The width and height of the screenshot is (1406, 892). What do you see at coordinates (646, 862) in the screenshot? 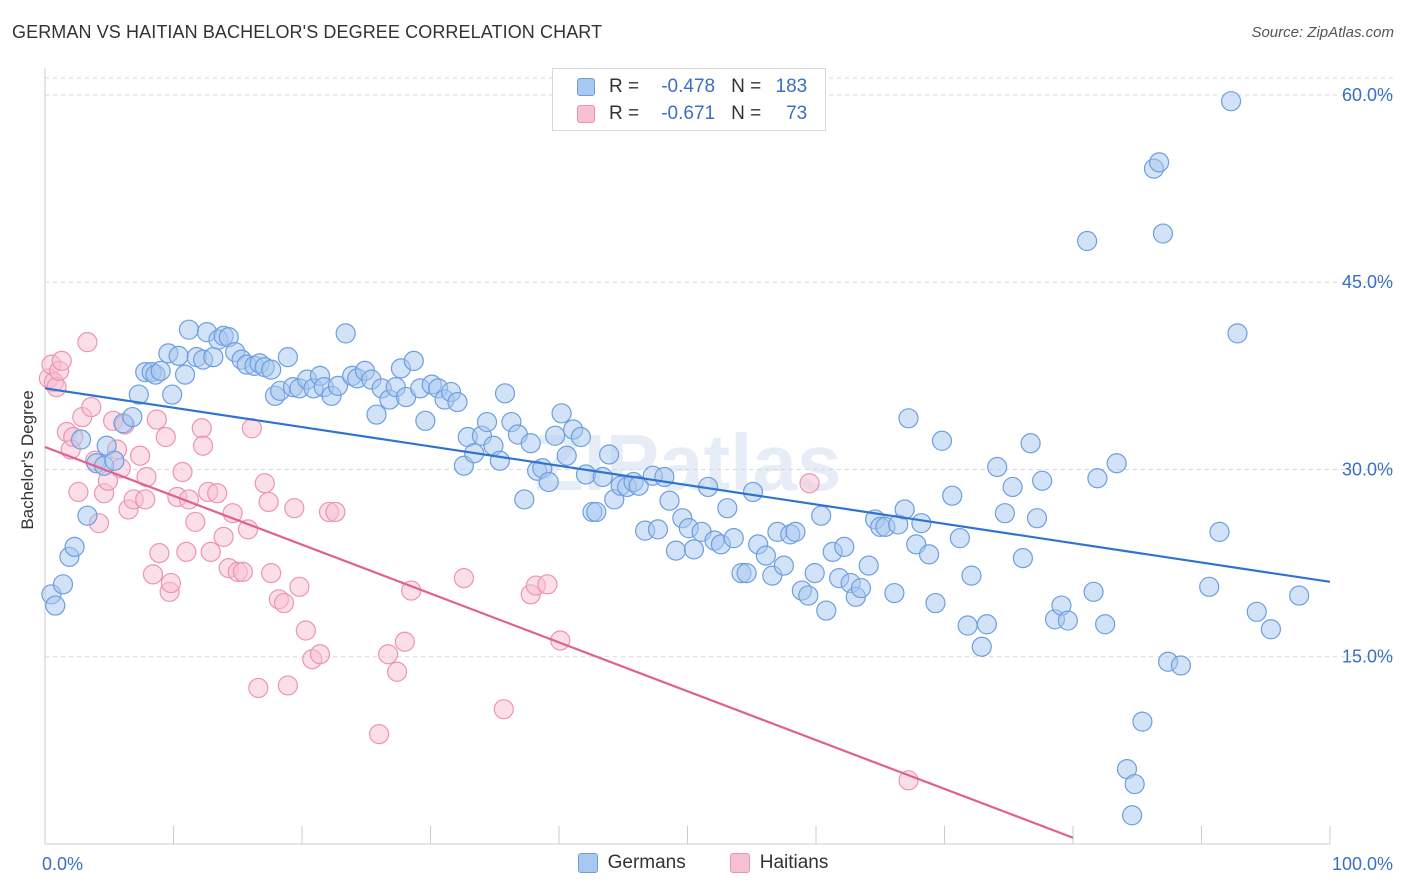
I see `legend-label-germans: Germans` at bounding box center [646, 862].